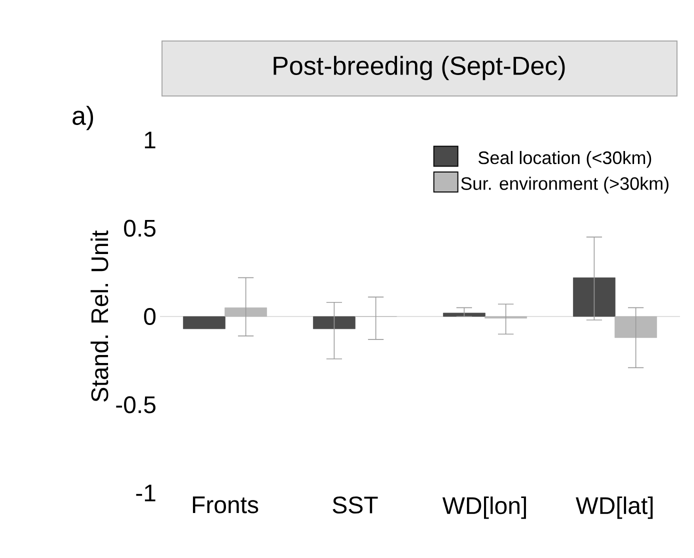 The width and height of the screenshot is (694, 558). I want to click on x-tick-label: WD[lon], so click(484, 507).